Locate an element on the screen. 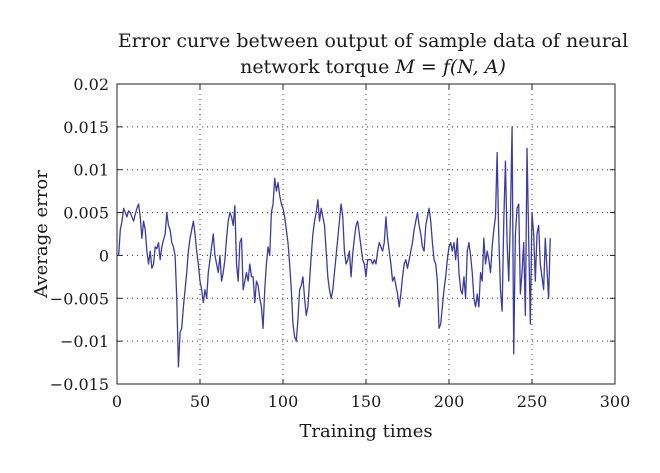  x-axis-label: Training times is located at coordinates (365, 431).